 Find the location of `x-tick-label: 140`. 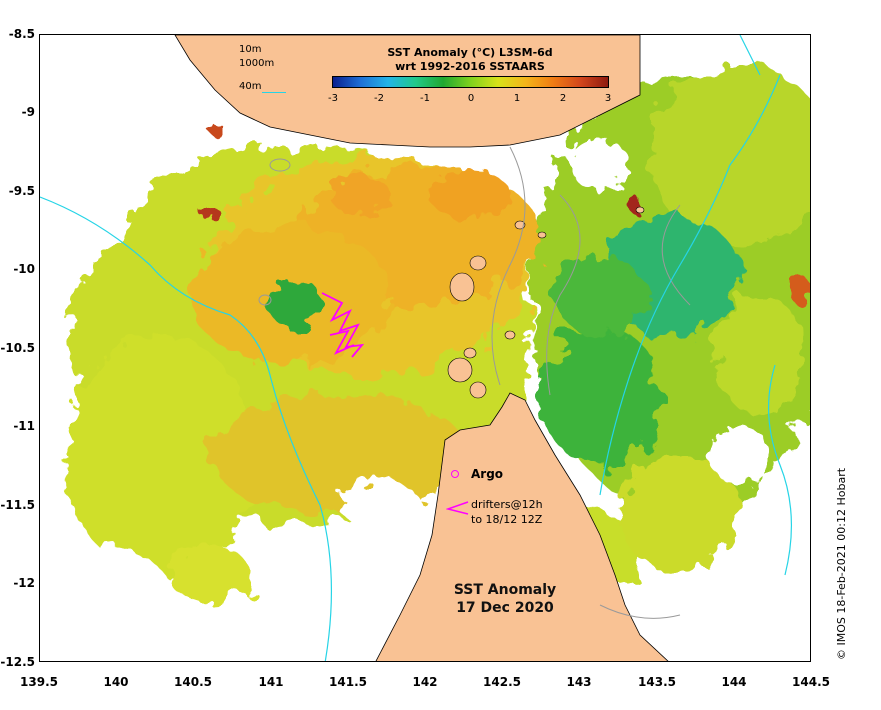

x-tick-label: 140 is located at coordinates (116, 682).